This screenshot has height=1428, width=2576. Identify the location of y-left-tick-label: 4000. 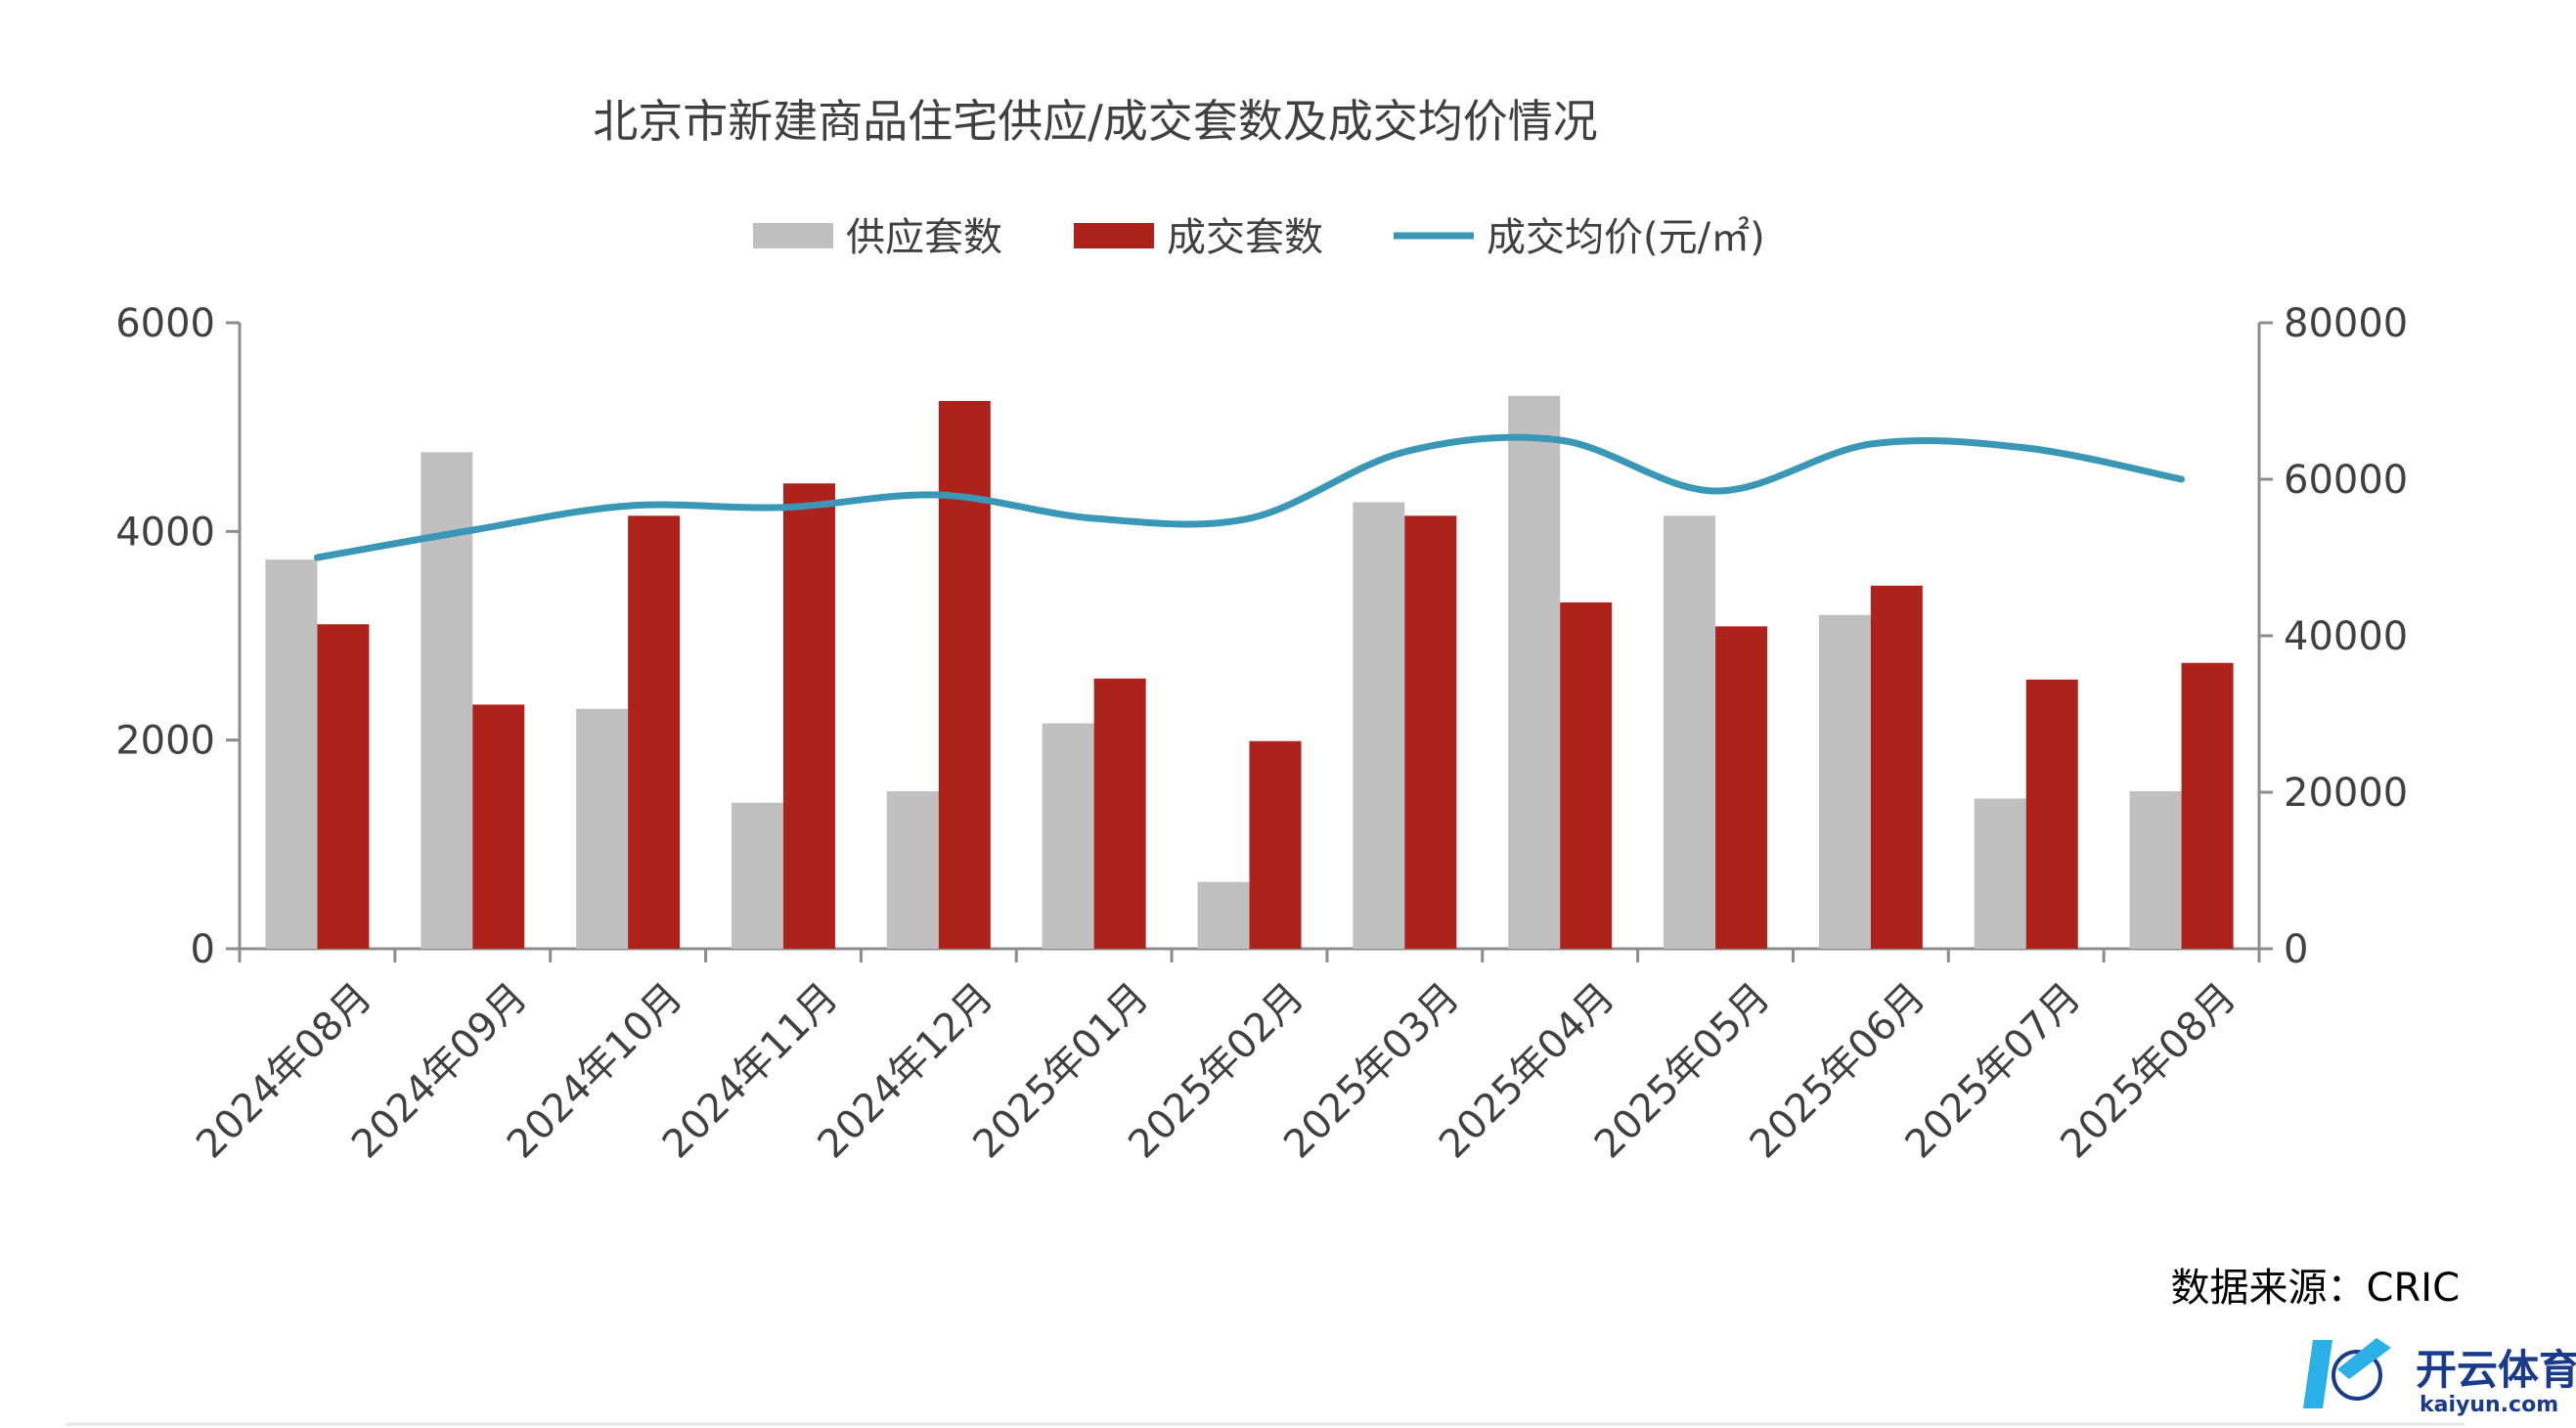
(165, 532).